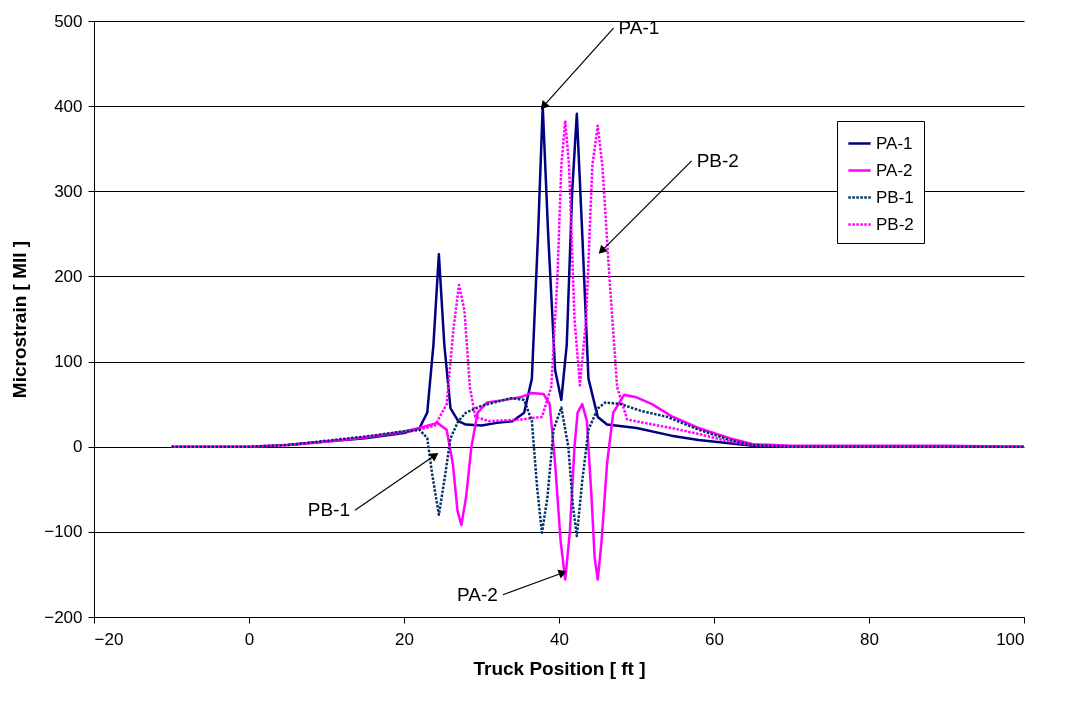  What do you see at coordinates (249, 639) in the screenshot?
I see `x-tick-label: 0` at bounding box center [249, 639].